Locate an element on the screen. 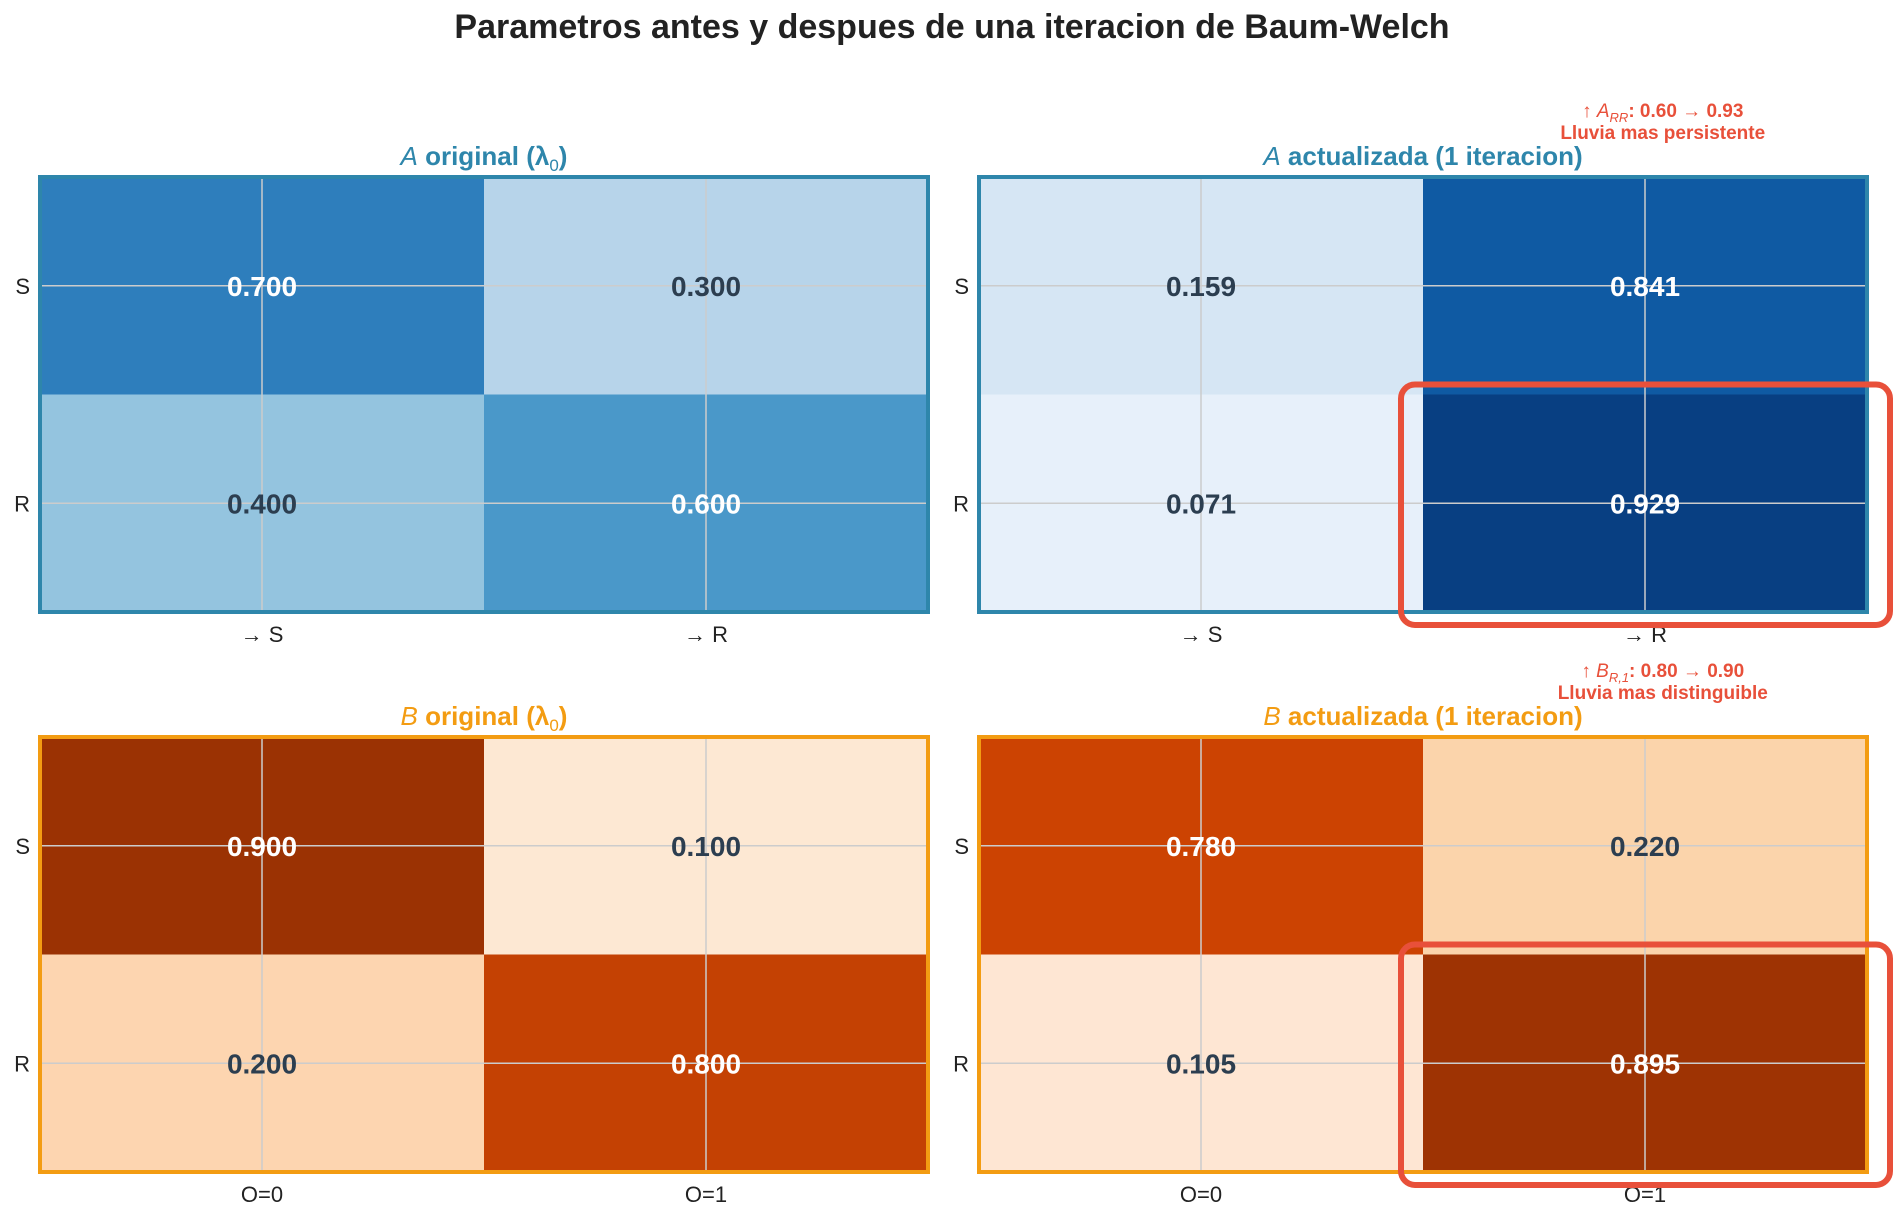 Image resolution: width=1904 pixels, height=1217 pixels. cell-value-label: 0.700 is located at coordinates (262, 286).